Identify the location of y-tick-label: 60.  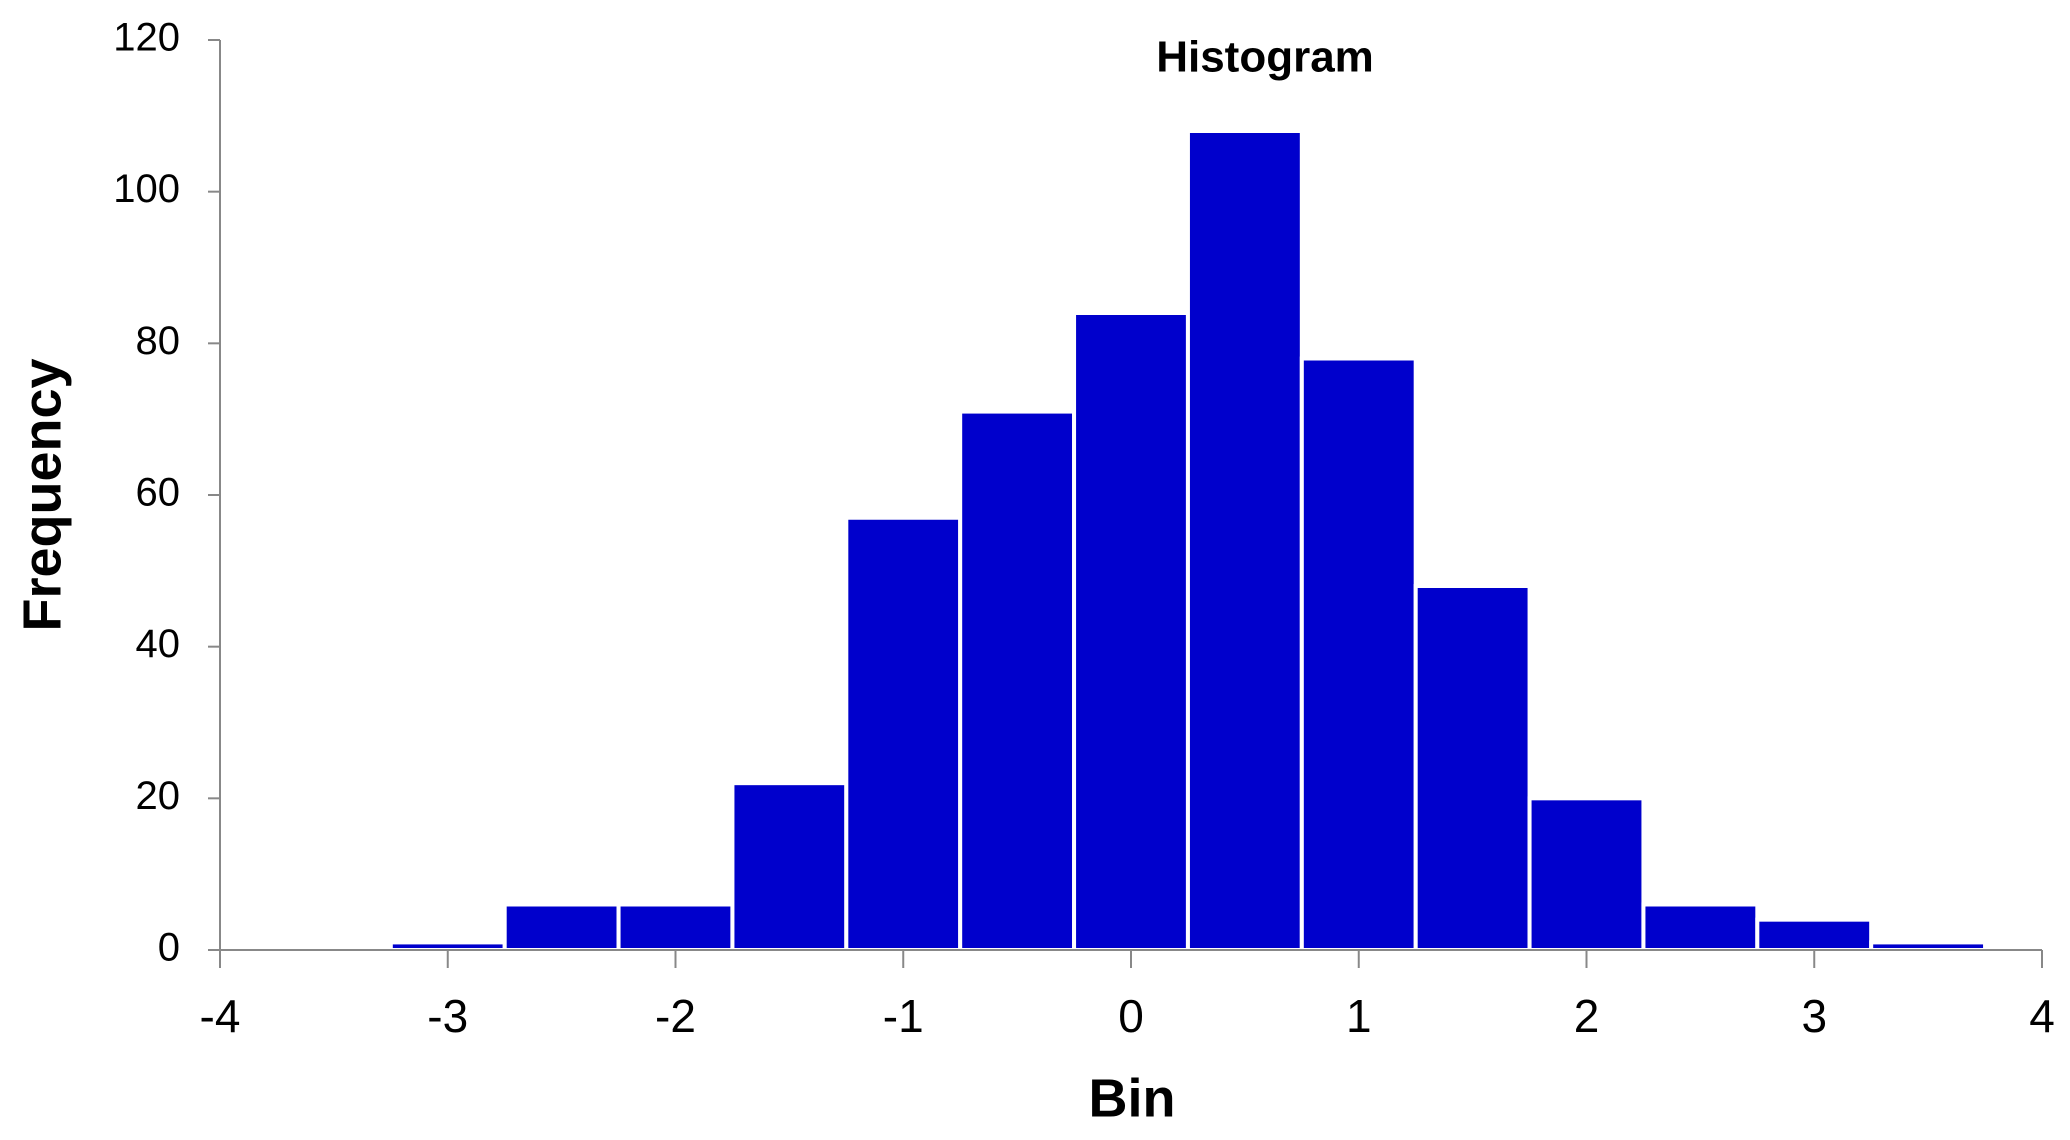
(158, 493).